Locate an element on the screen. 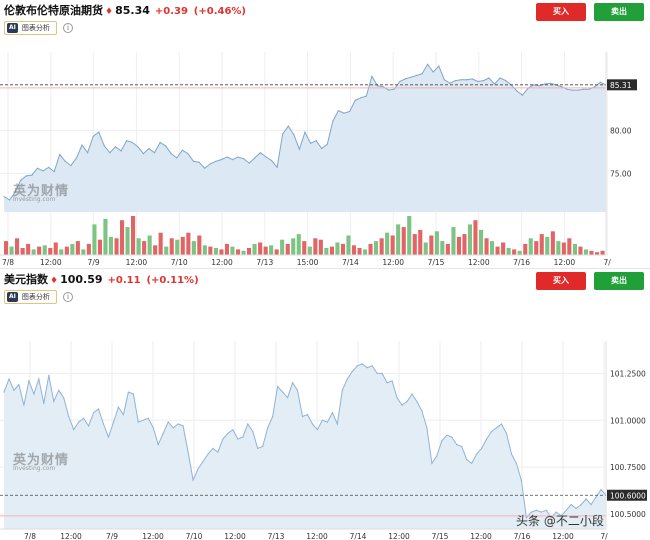 This screenshot has height=540, width=650. instrument-name: 伦敦布伦特原油期货 is located at coordinates (53, 10).